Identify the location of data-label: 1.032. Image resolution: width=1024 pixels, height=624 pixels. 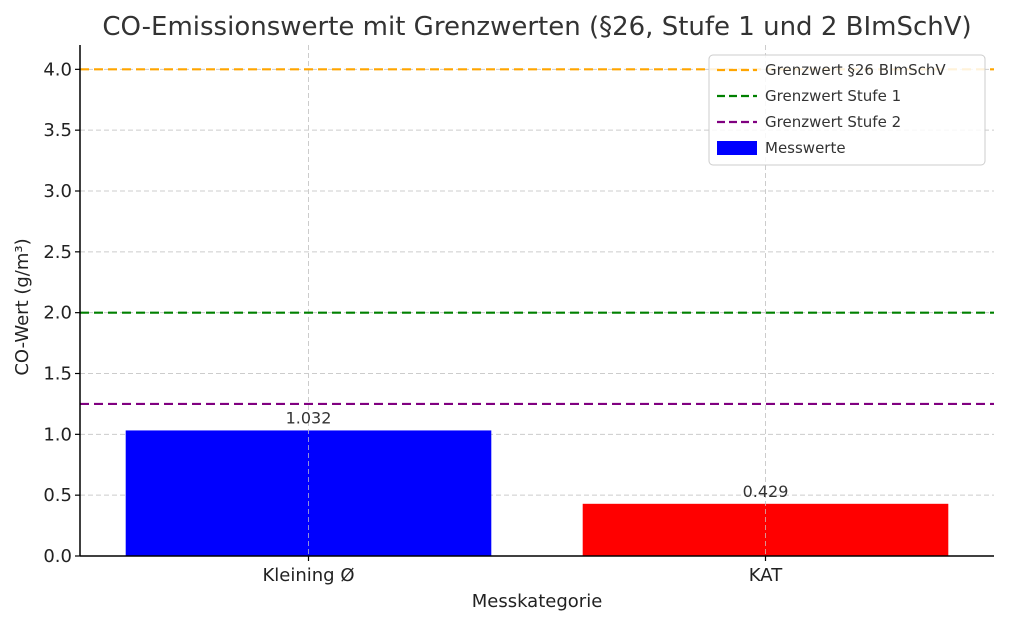
(309, 417).